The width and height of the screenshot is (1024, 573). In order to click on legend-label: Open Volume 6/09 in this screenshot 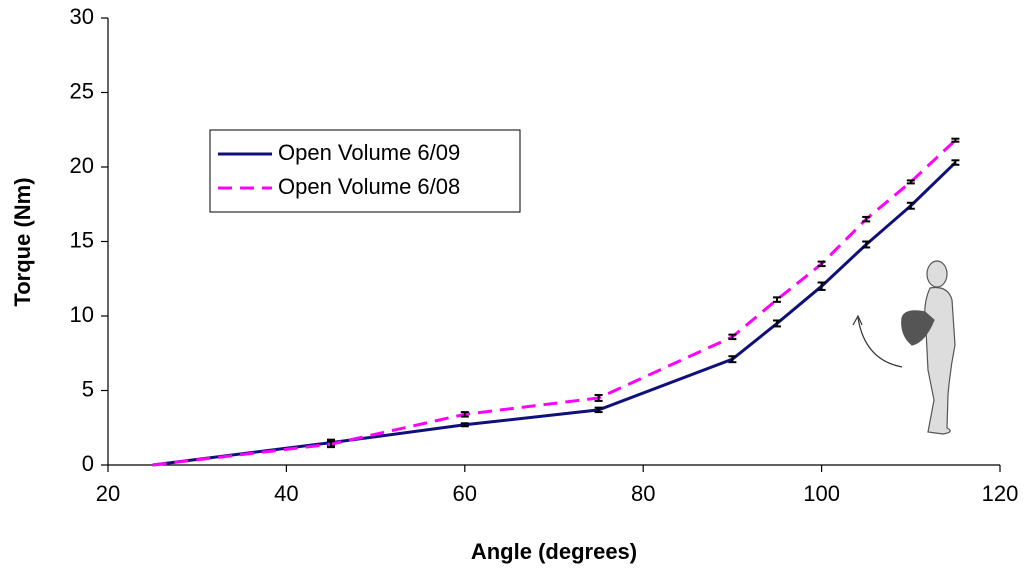, I will do `click(369, 152)`.